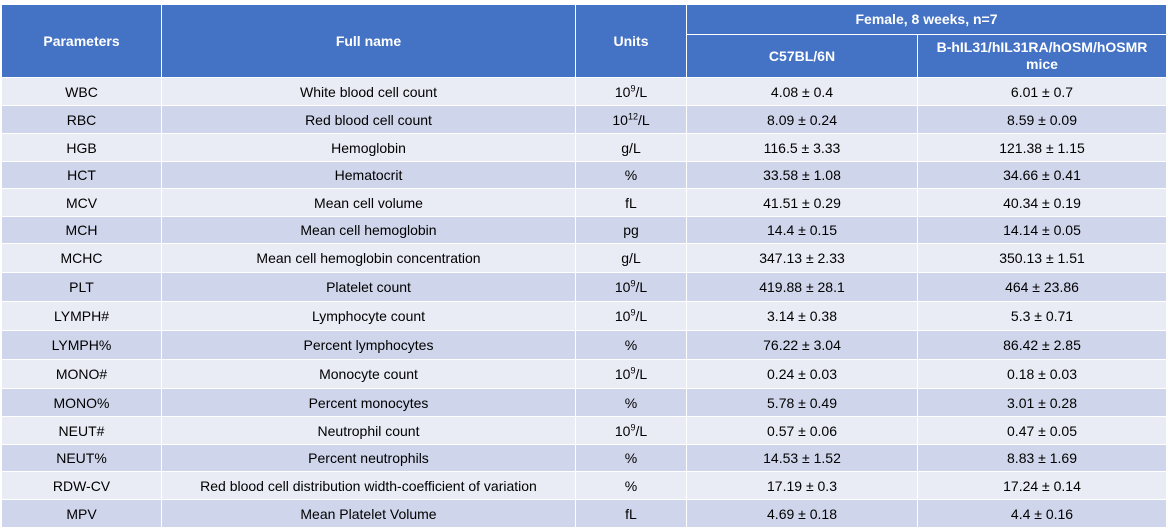  I want to click on cell-full-name: Mean cell hemoglobin concentration, so click(368, 258).